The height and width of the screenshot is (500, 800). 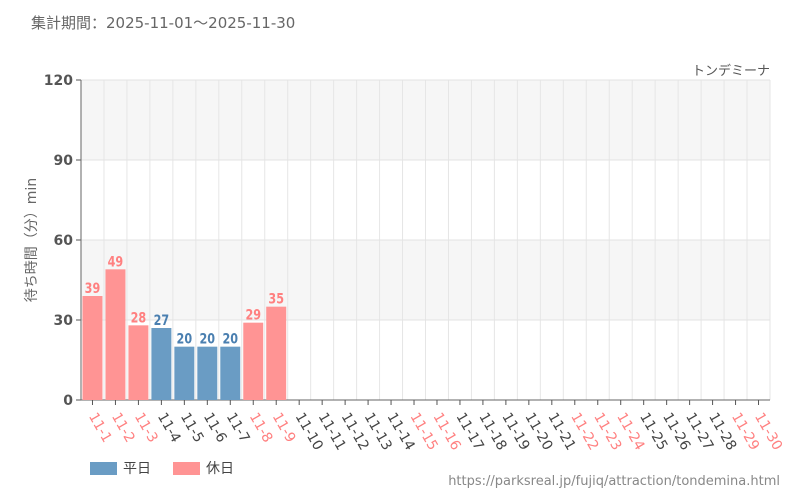 What do you see at coordinates (68, 401) in the screenshot?
I see `y-tick-label: 0` at bounding box center [68, 401].